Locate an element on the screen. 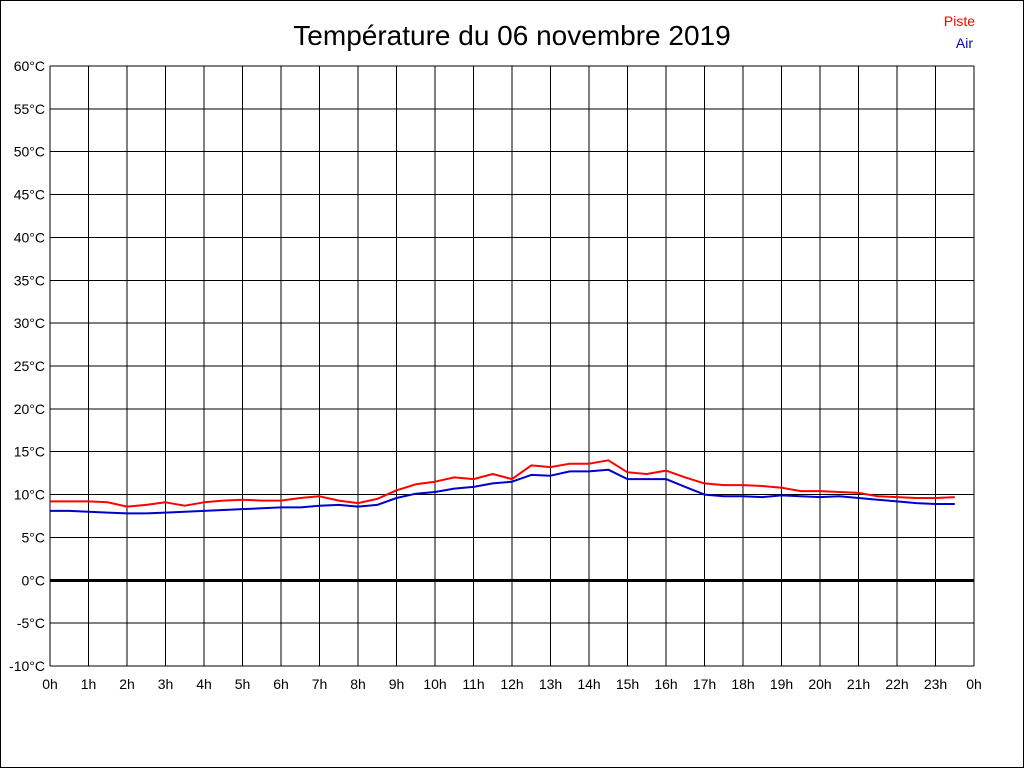 This screenshot has height=768, width=1024. series-lines is located at coordinates (502, 487).